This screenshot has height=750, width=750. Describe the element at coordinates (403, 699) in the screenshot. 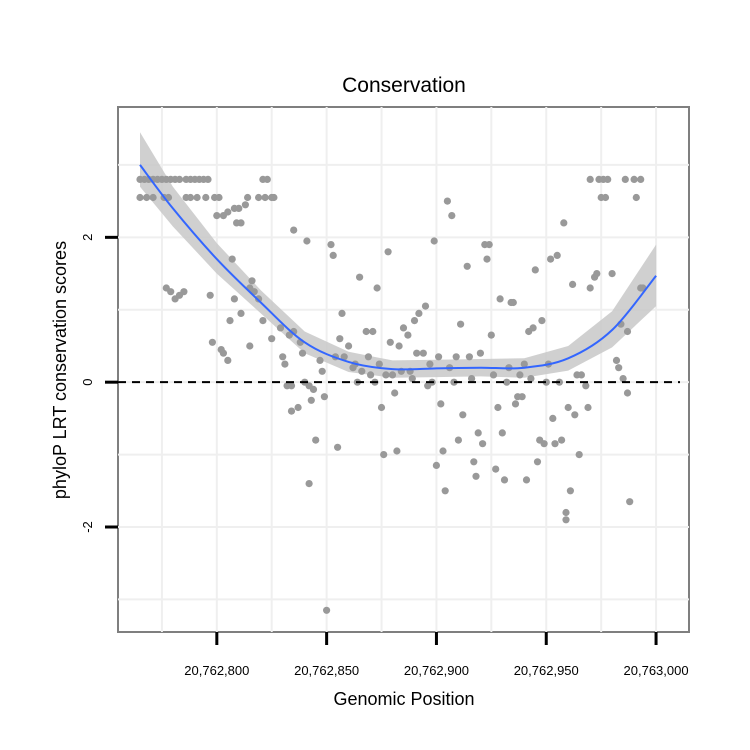

I see `x-axis-title: Genomic Position` at that location.